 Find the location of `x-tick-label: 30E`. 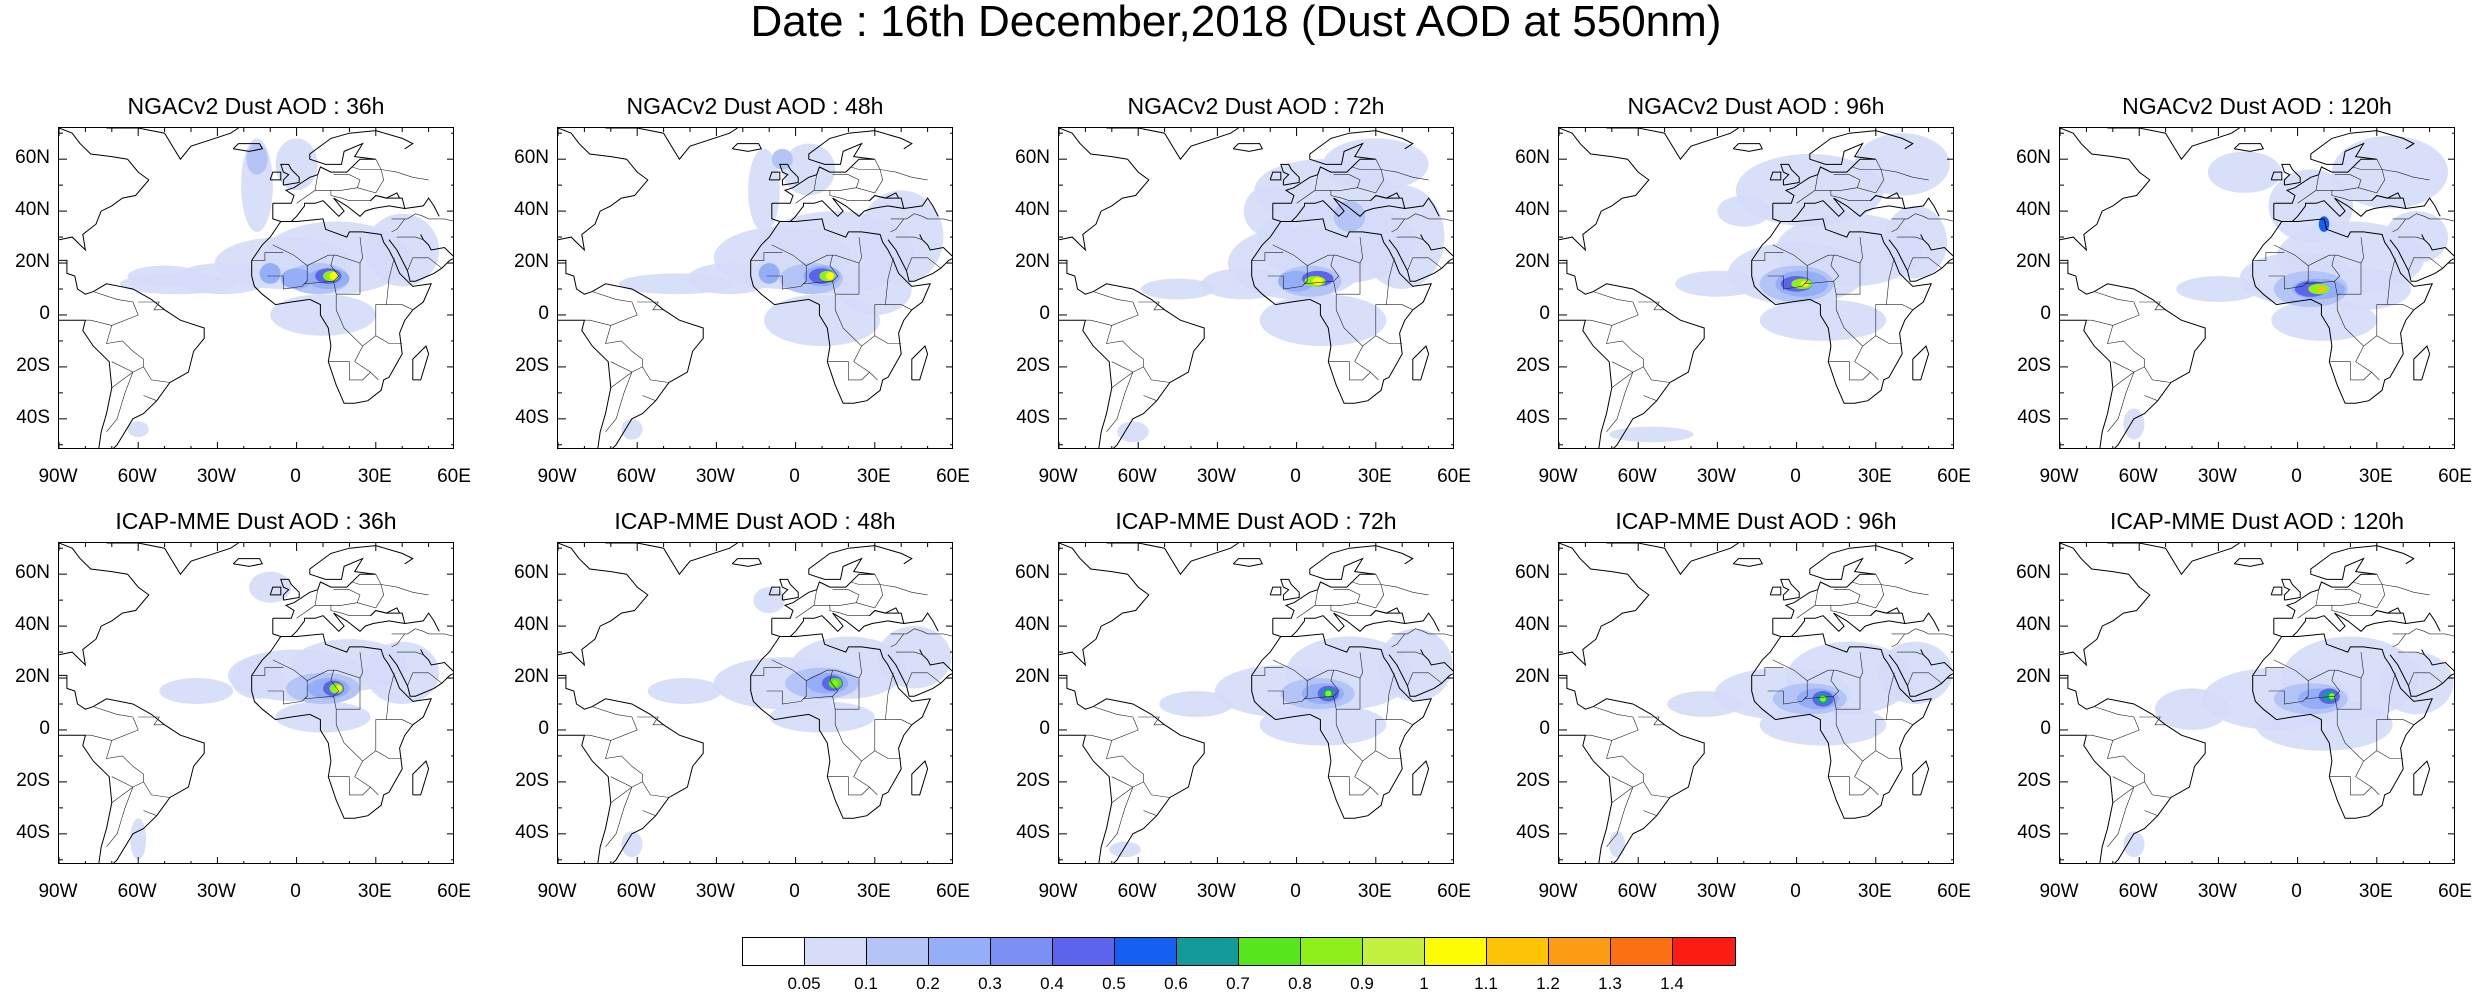

x-tick-label: 30E is located at coordinates (2375, 891).